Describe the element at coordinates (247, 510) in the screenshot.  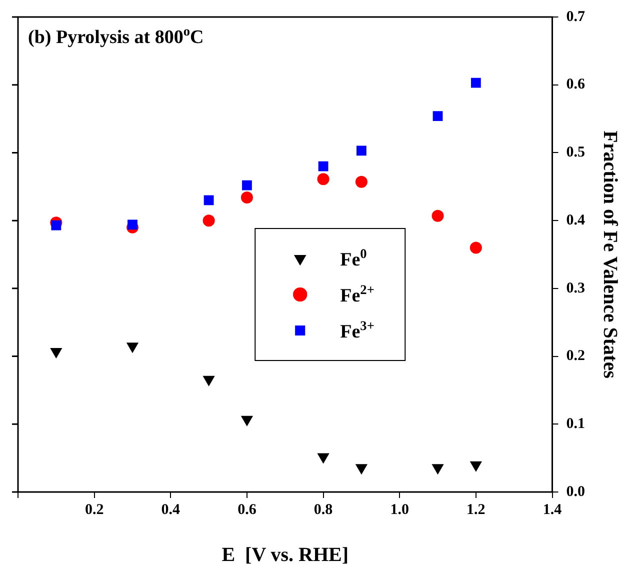
I see `x-tick-label: 0.6` at that location.